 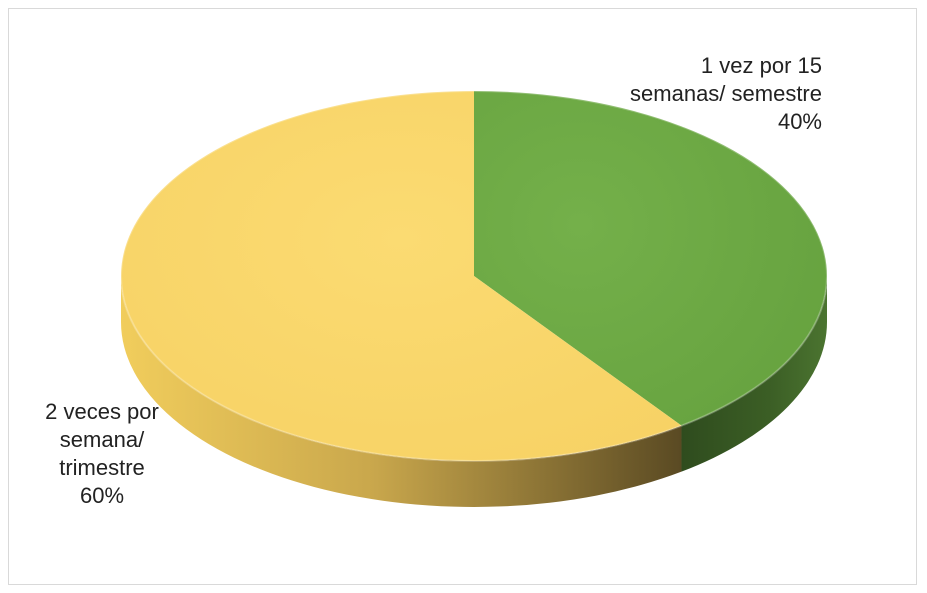 I want to click on slice-label-2-veces: 2 veces por semana/ trimestre 60%, so click(x=102, y=454).